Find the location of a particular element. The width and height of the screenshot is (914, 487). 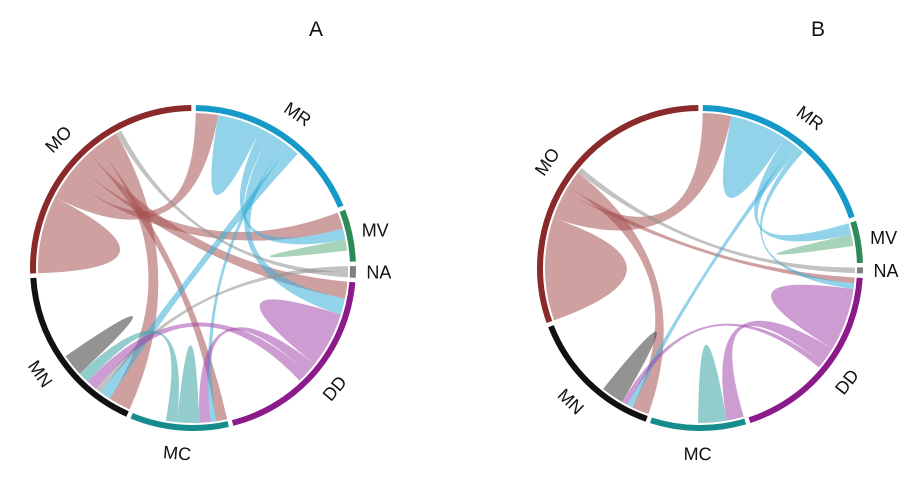

ribbon-mc-mn is located at coordinates (129, 376).